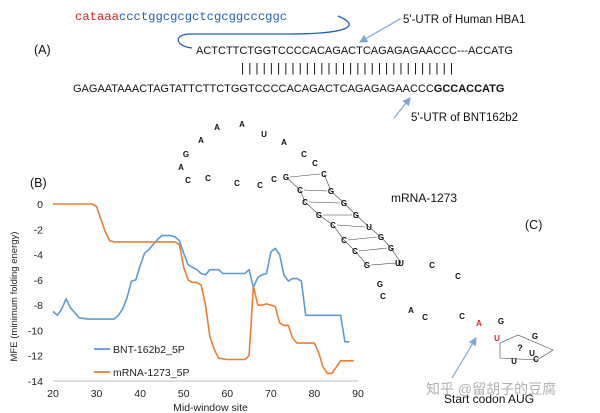  What do you see at coordinates (97, 394) in the screenshot?
I see `x-tick-label: 30` at bounding box center [97, 394].